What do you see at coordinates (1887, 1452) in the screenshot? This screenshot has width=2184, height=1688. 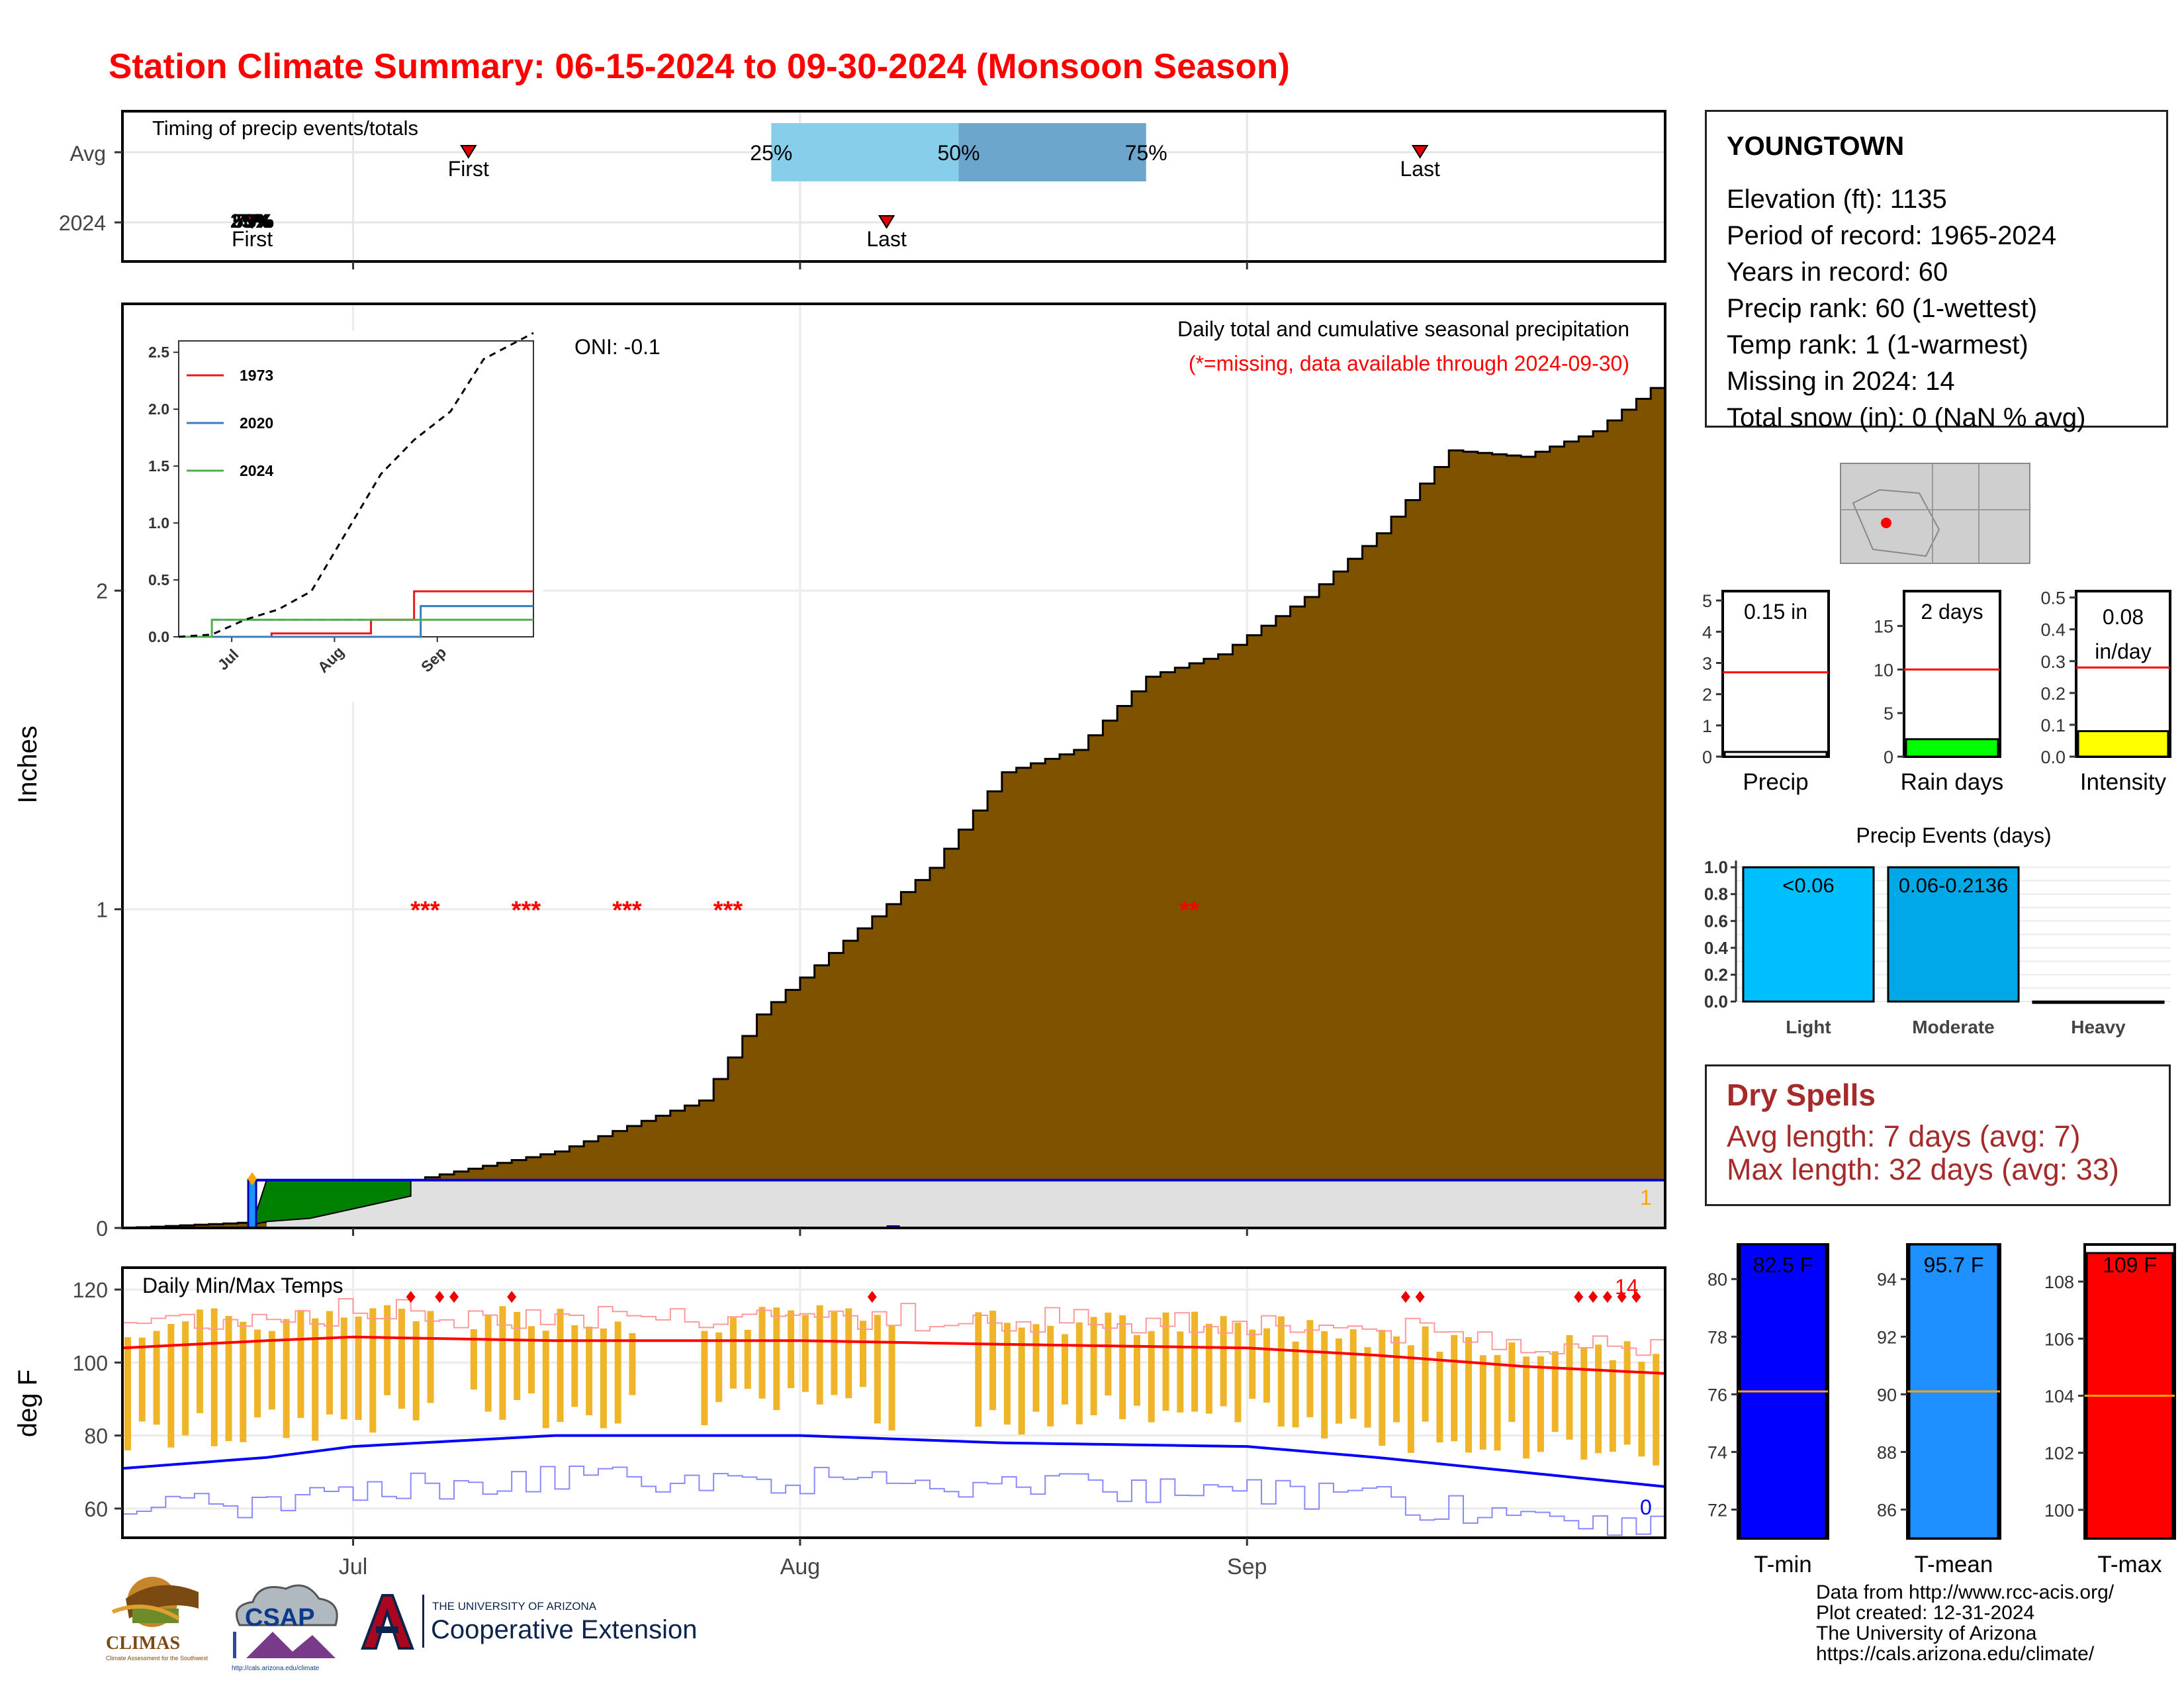 I see `summary-bar-ytick-label: 88` at bounding box center [1887, 1452].